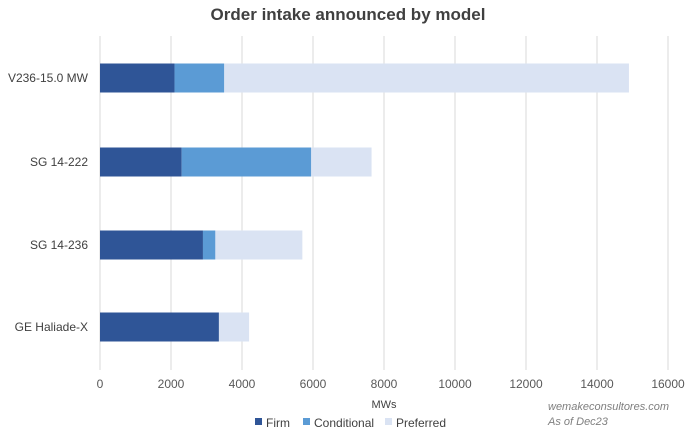 The height and width of the screenshot is (437, 694). Describe the element at coordinates (59, 162) in the screenshot. I see `category-label: SG 14-222` at that location.